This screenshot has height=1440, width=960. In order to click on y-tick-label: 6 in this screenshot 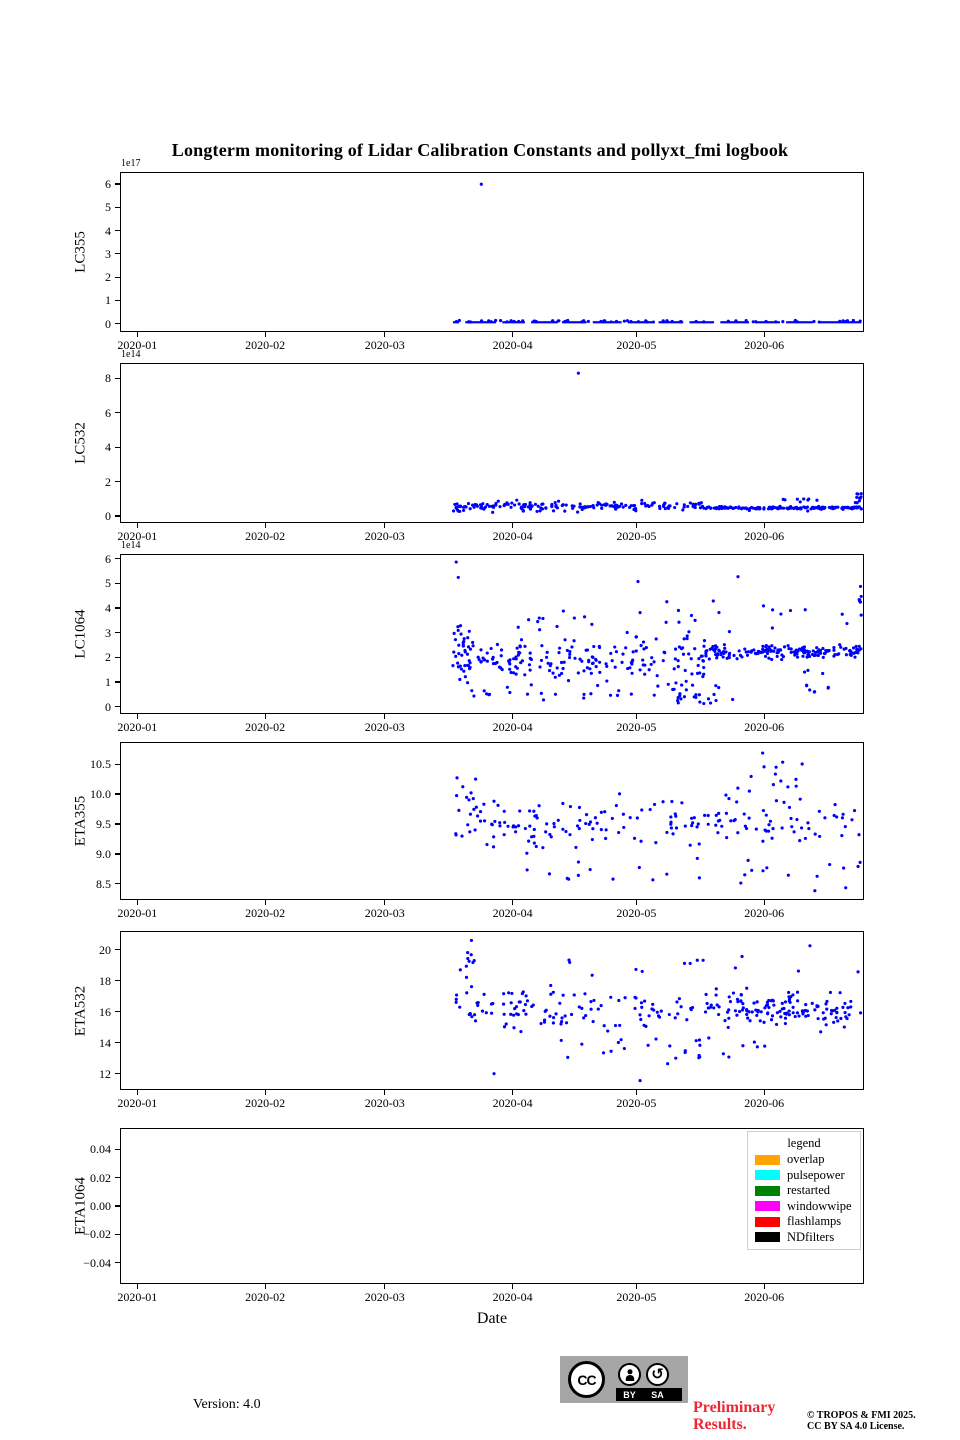, I will do `click(108, 558)`.